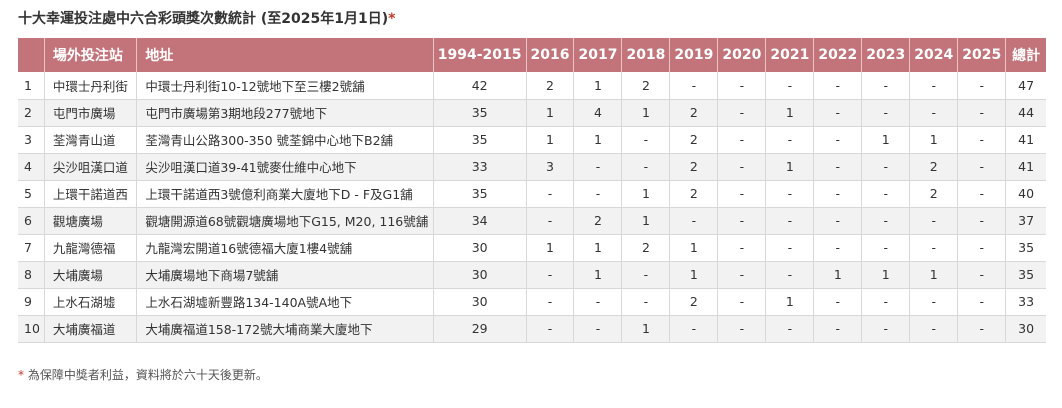 The height and width of the screenshot is (408, 1062). What do you see at coordinates (28, 220) in the screenshot?
I see `table-cell: 6` at bounding box center [28, 220].